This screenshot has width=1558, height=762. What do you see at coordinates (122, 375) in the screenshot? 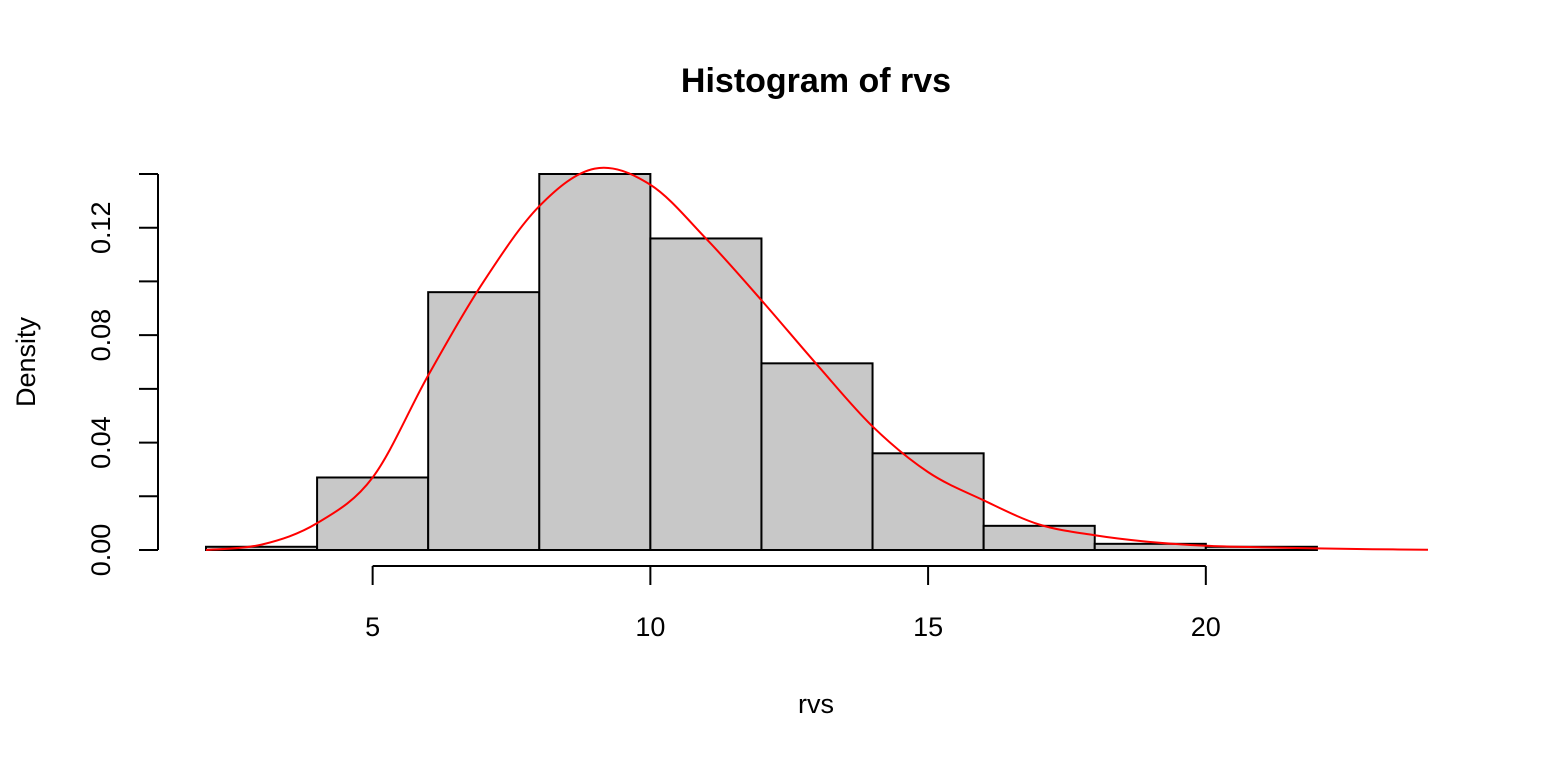
I see `y-axis: 0.00 0.04 0.08 0.12` at bounding box center [122, 375].